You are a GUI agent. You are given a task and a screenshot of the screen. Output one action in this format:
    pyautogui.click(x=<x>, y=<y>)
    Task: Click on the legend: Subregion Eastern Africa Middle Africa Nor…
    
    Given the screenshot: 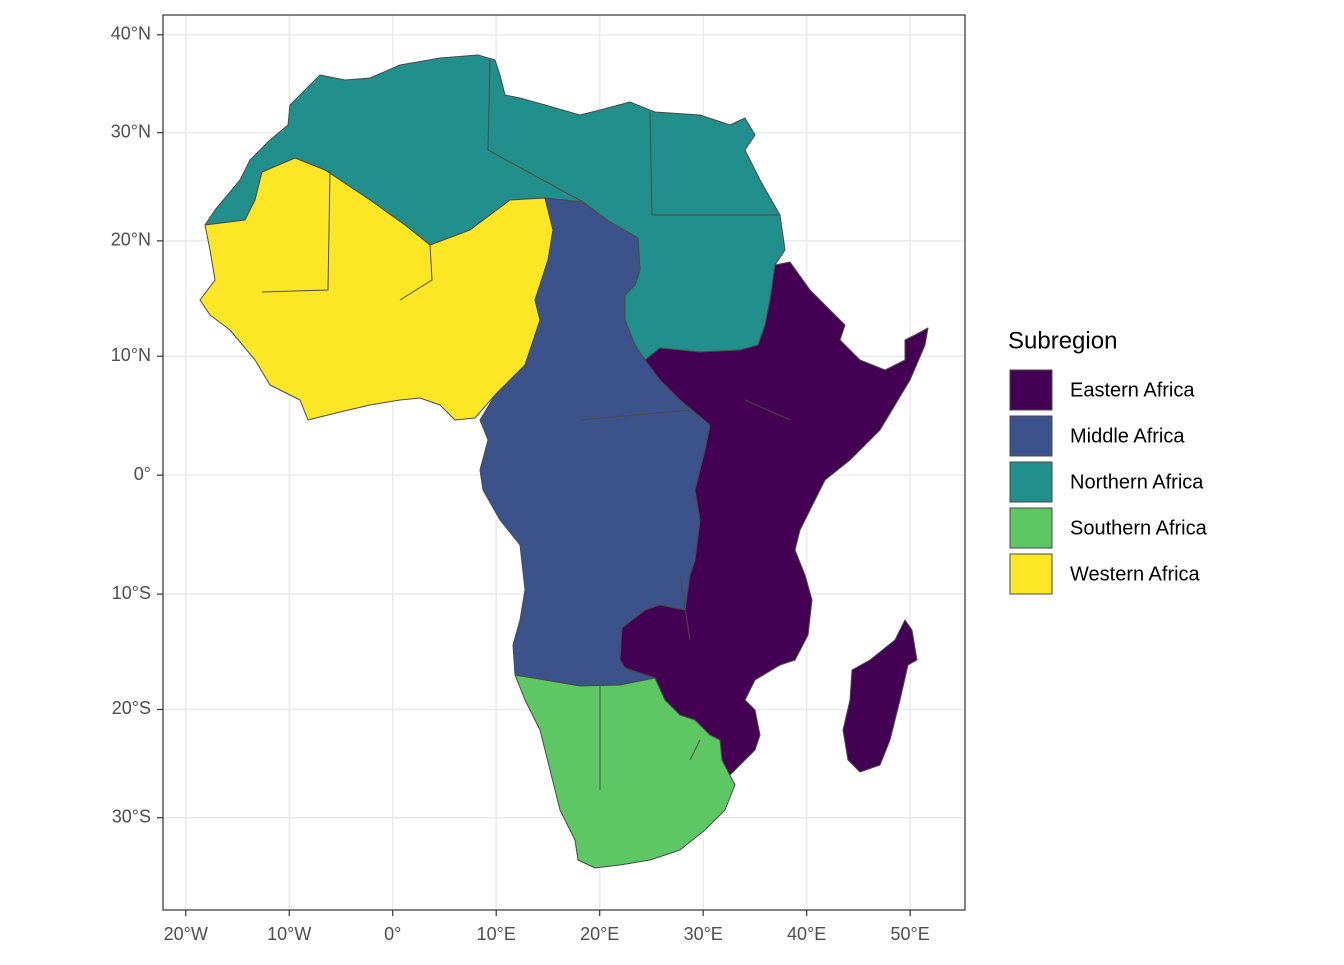 What is the action you would take?
    pyautogui.click(x=1108, y=461)
    